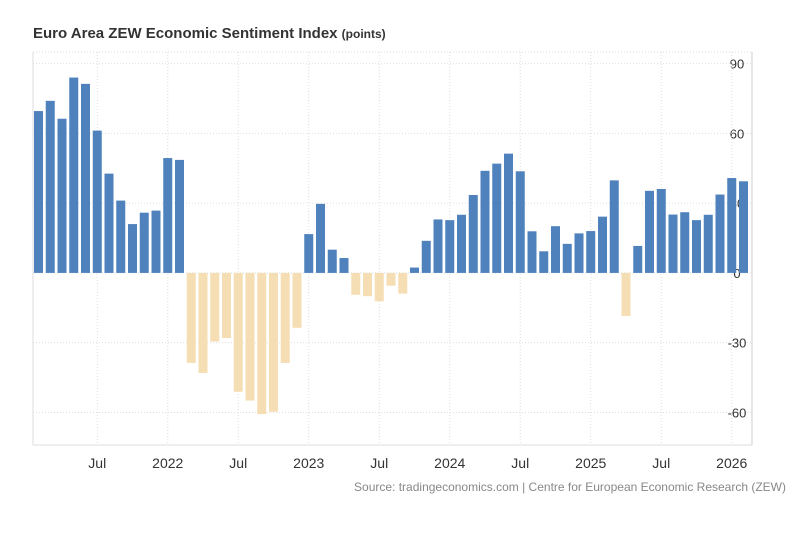  What do you see at coordinates (449, 463) in the screenshot?
I see `x-tick-label: 2024` at bounding box center [449, 463].